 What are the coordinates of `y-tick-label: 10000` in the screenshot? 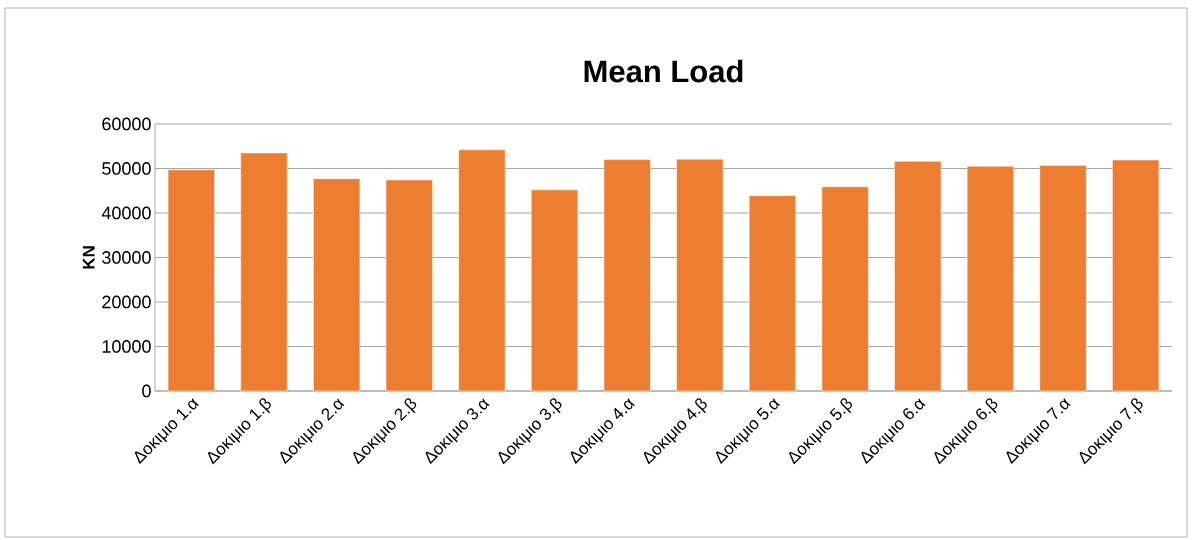 It's located at (126, 346).